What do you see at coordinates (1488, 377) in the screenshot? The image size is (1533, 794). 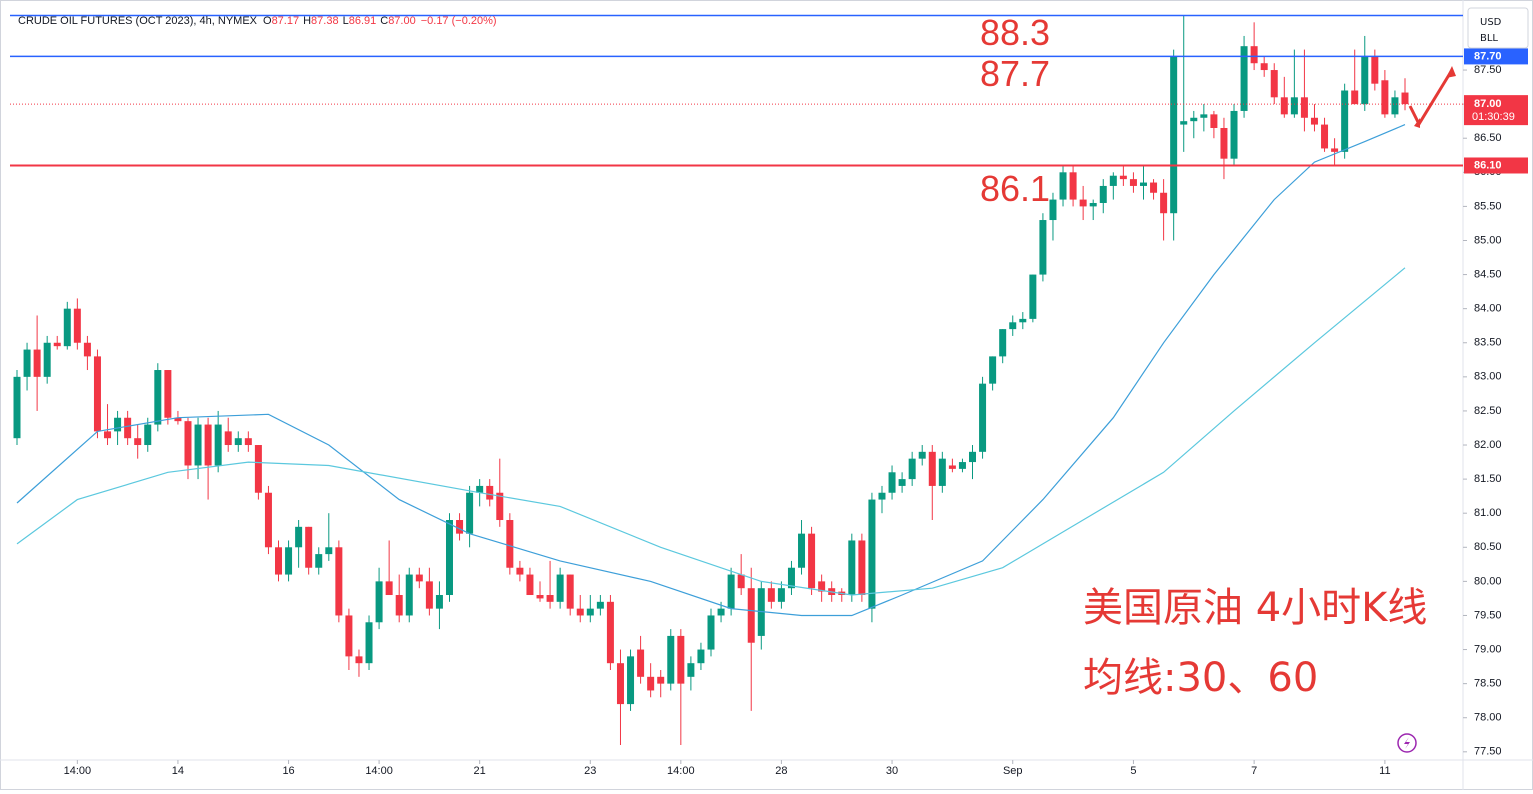 I see `y-tick-label: 83.00` at bounding box center [1488, 377].